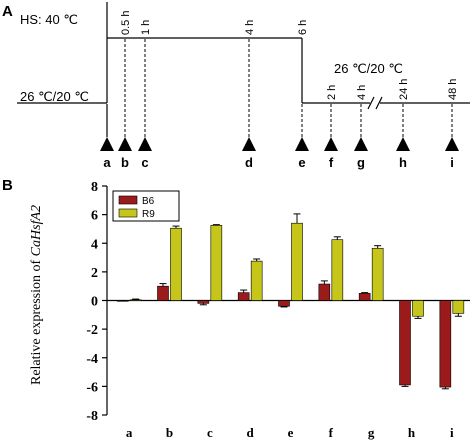  Describe the element at coordinates (7, 11) in the screenshot. I see `panel-a-label: A` at that location.